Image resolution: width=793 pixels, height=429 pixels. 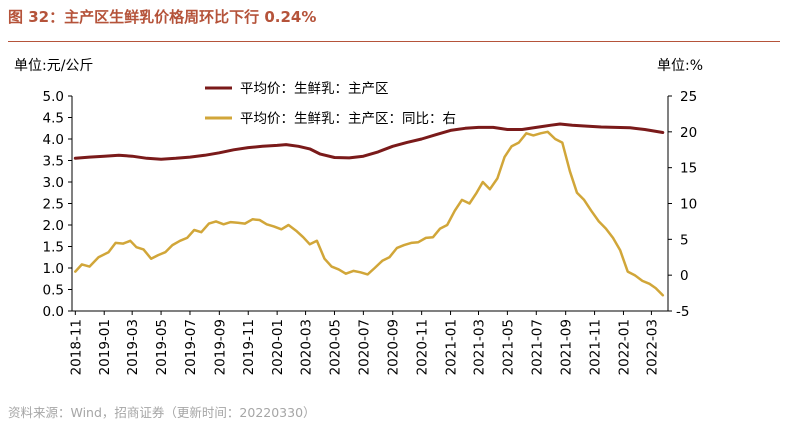 I want to click on left-tick-label: 5.0, so click(x=53, y=97).